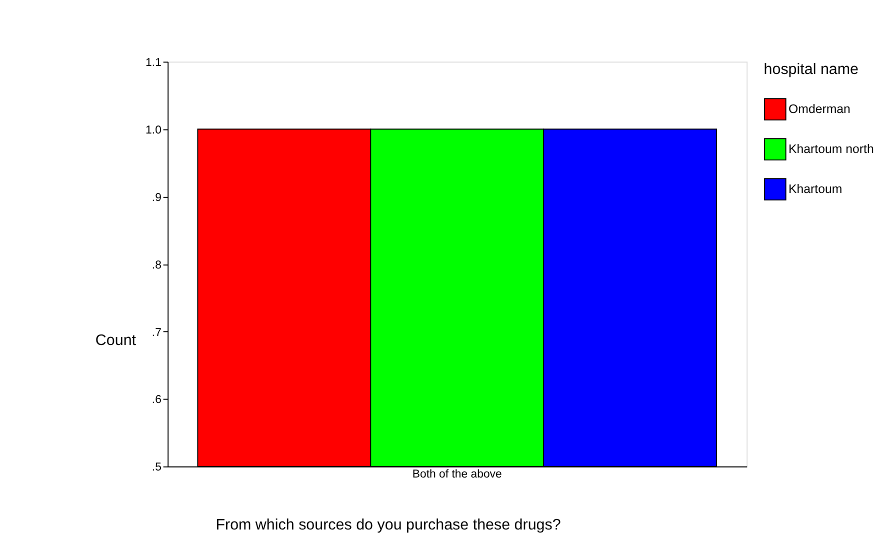 This screenshot has height=554, width=879. What do you see at coordinates (157, 332) in the screenshot?
I see `y-tick-label: .7` at bounding box center [157, 332].